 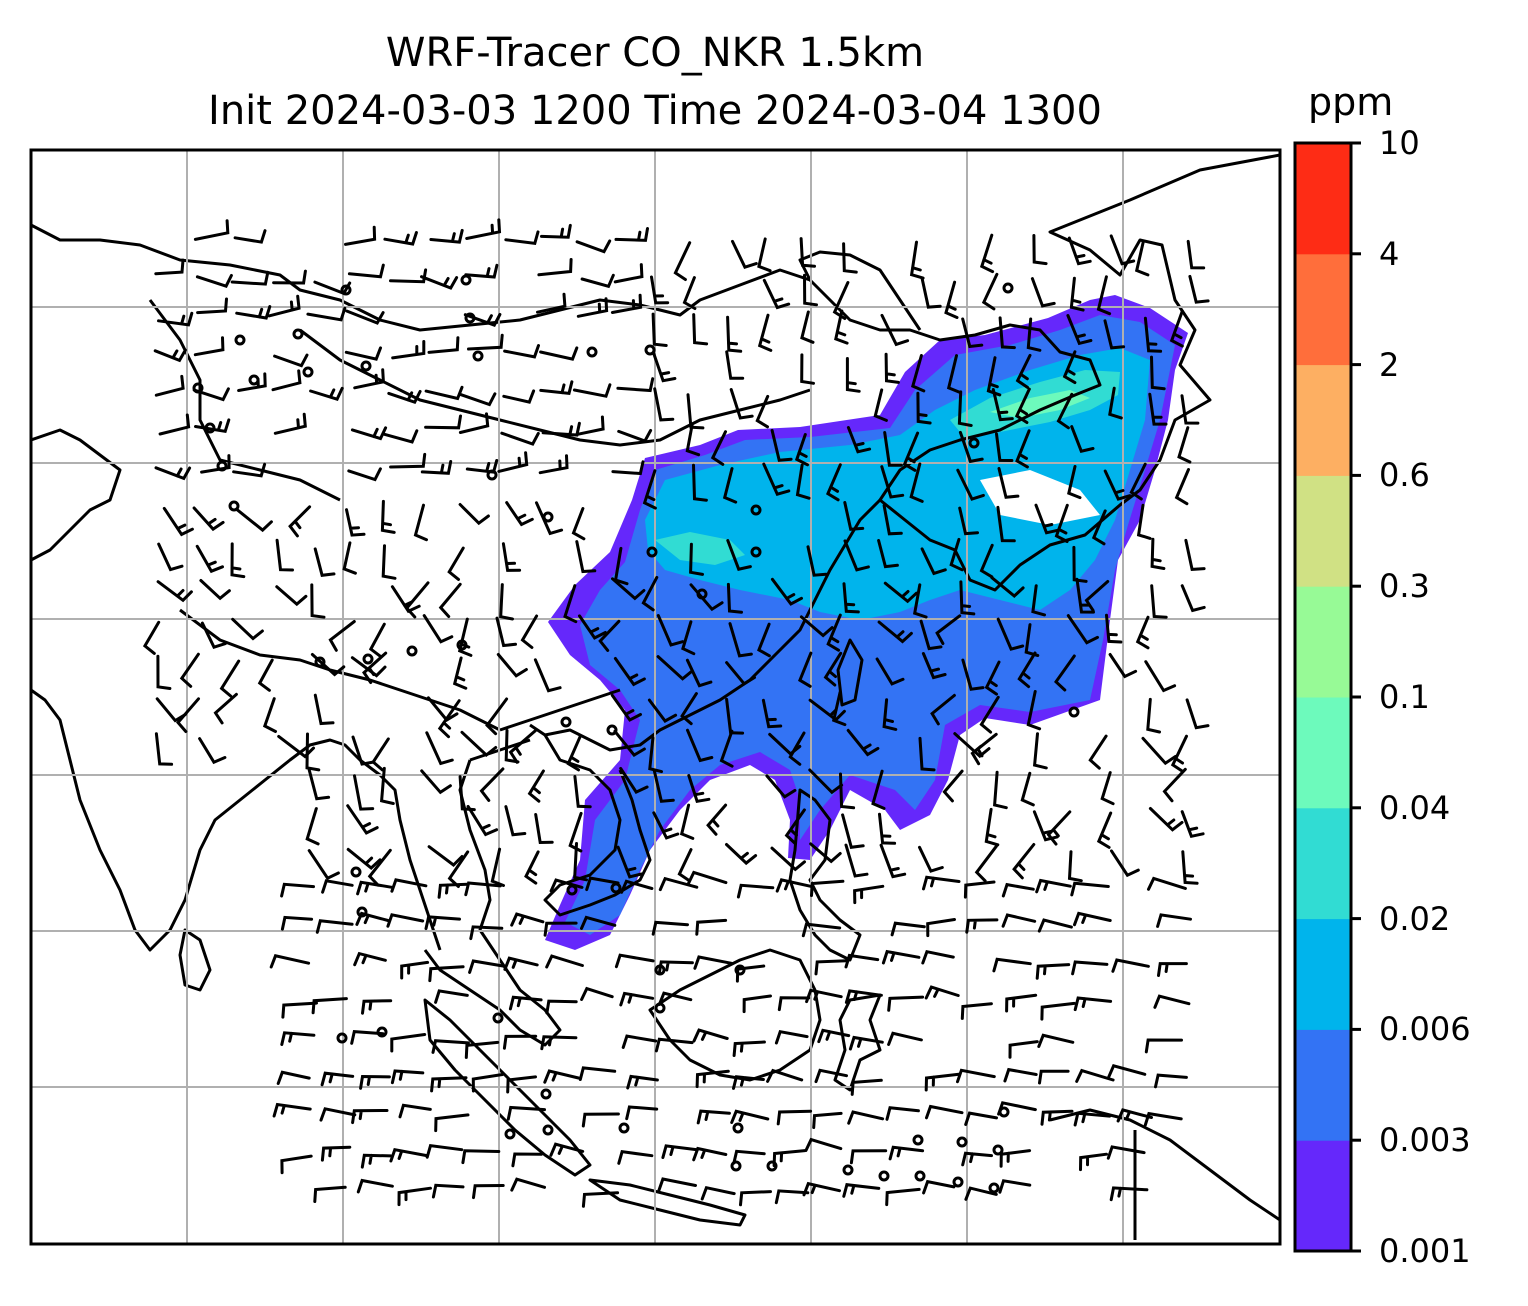 I want to click on colorbar-tick-label: 0.02, so click(x=1415, y=918).